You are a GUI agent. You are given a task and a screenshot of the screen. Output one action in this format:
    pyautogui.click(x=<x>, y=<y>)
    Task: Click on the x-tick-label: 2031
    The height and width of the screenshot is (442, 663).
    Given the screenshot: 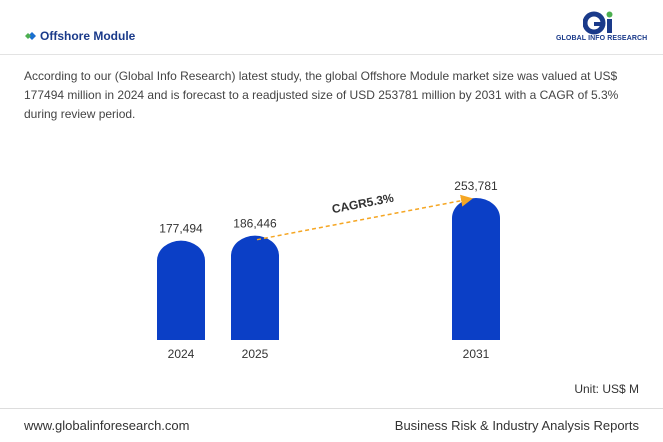 What is the action you would take?
    pyautogui.click(x=476, y=354)
    